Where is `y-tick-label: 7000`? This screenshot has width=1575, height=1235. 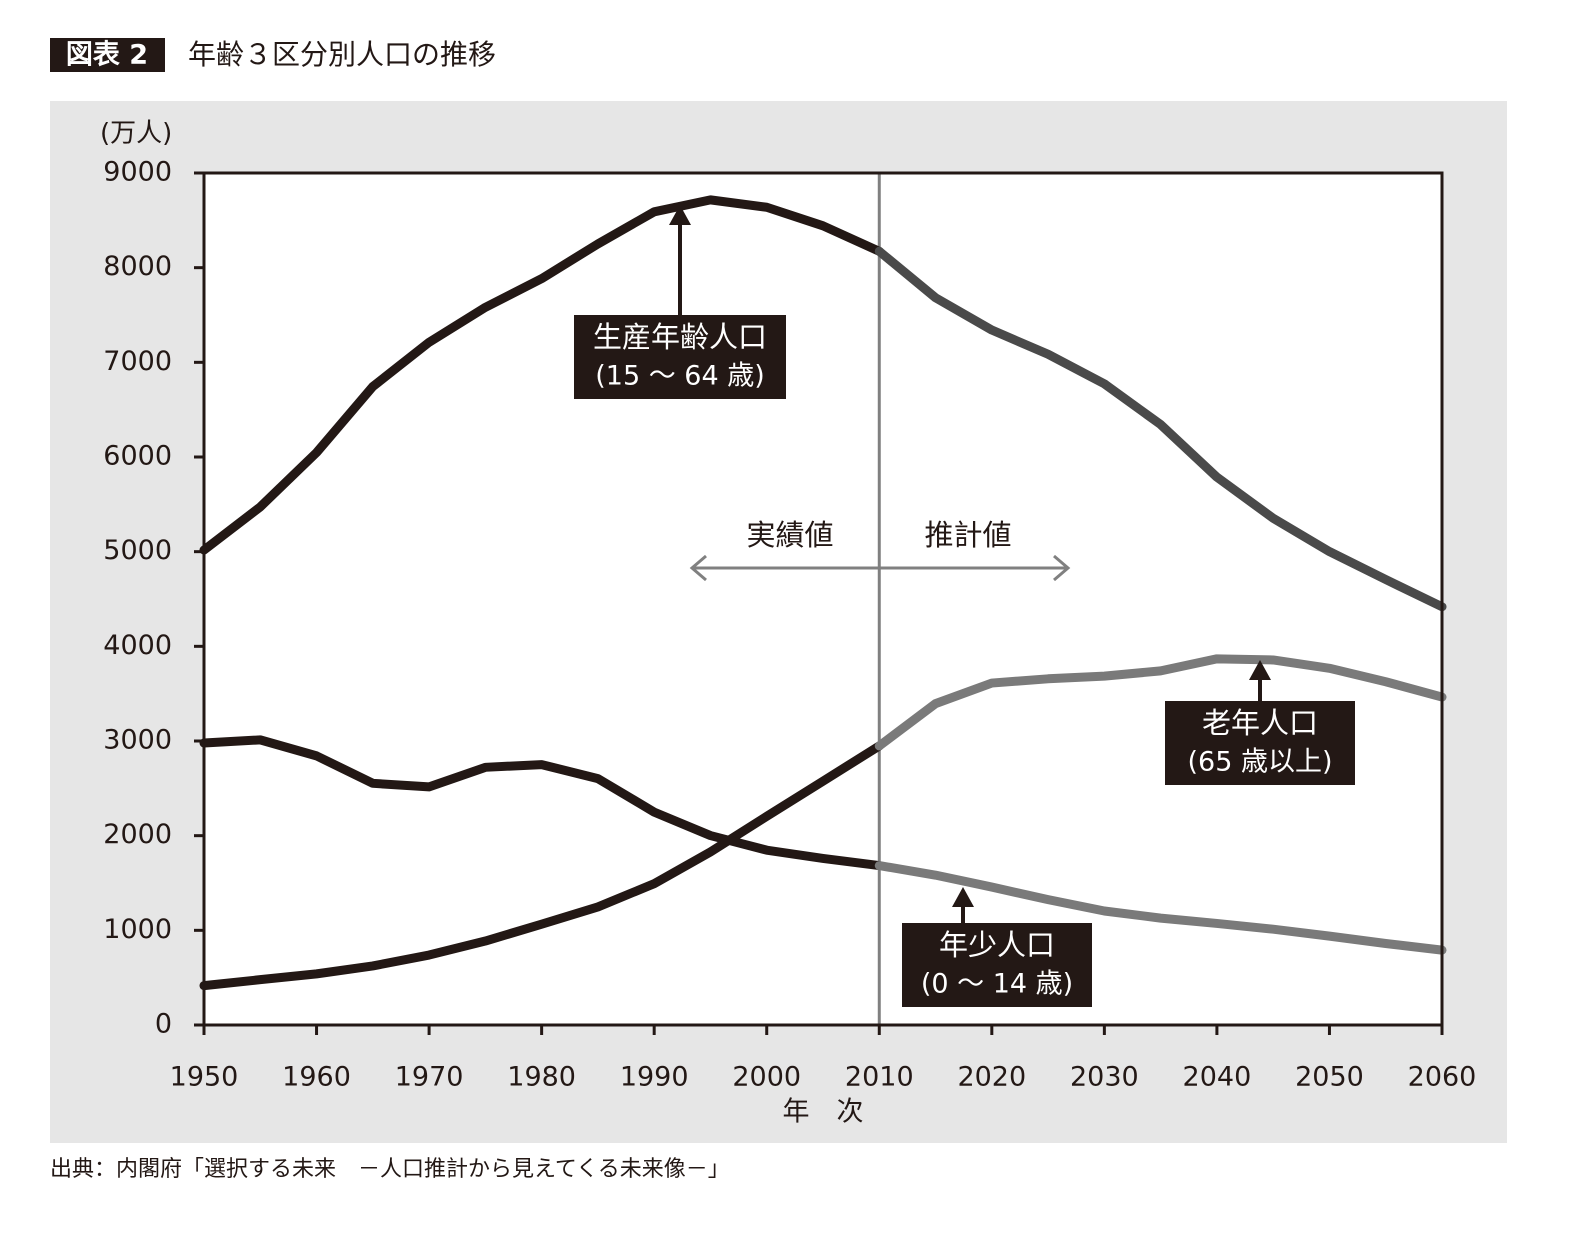
y-tick-label: 7000 is located at coordinates (137, 361).